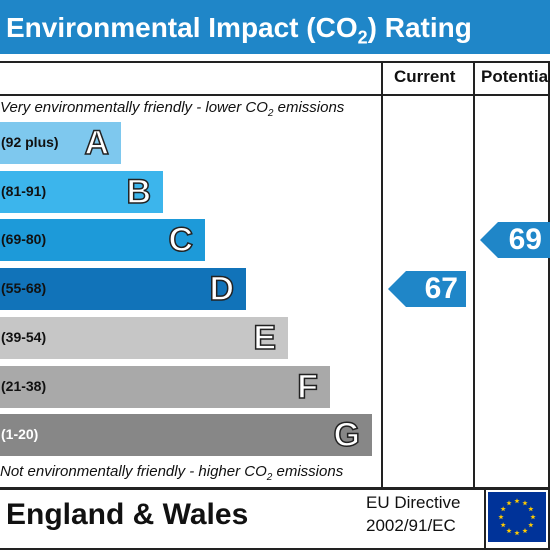 This screenshot has height=550, width=550. What do you see at coordinates (24, 288) in the screenshot?
I see `band-d-range: (55-68)` at bounding box center [24, 288].